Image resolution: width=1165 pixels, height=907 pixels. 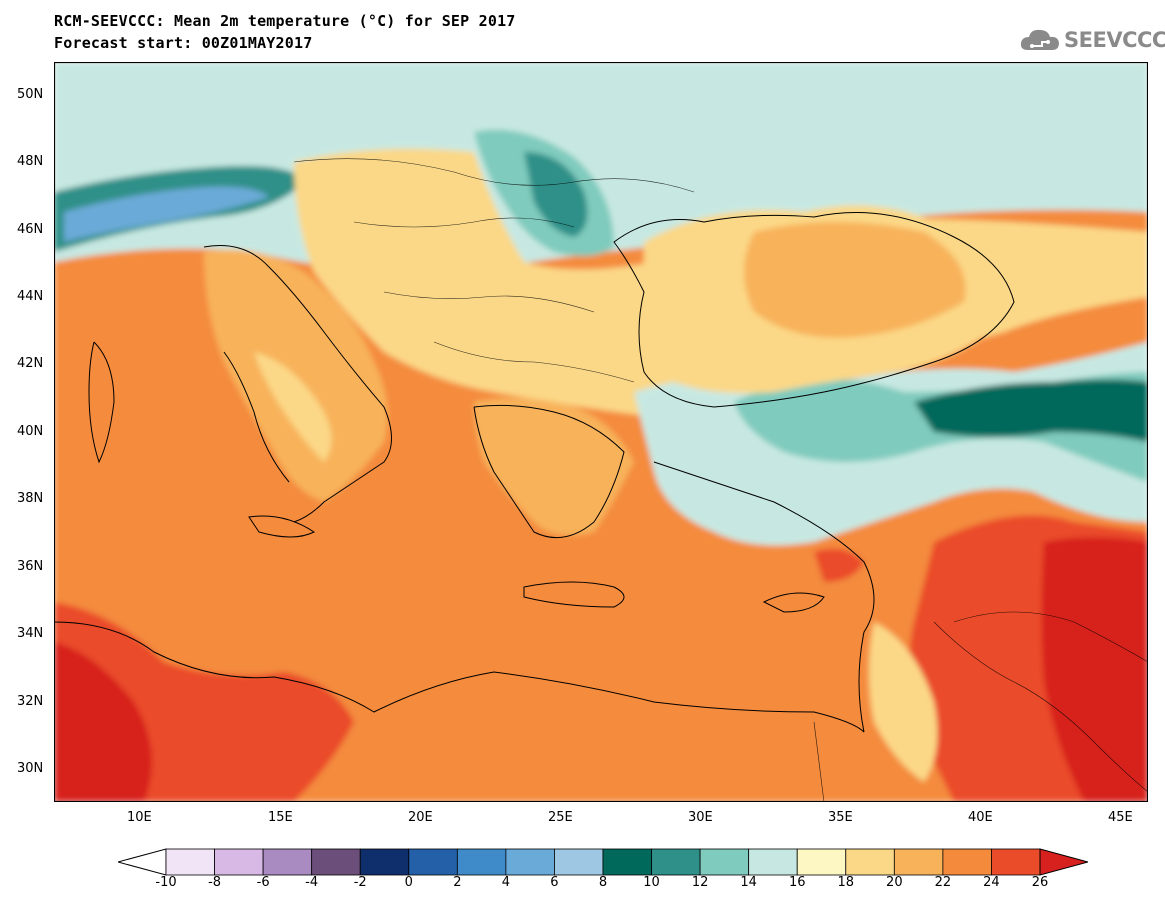 I want to click on black-sea-coast, so click(x=814, y=310).